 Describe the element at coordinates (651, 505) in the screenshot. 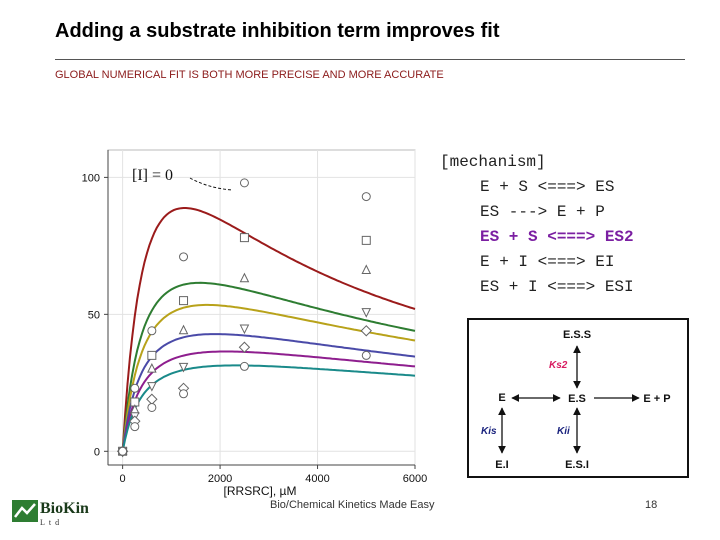

I see `page-number: 18` at that location.